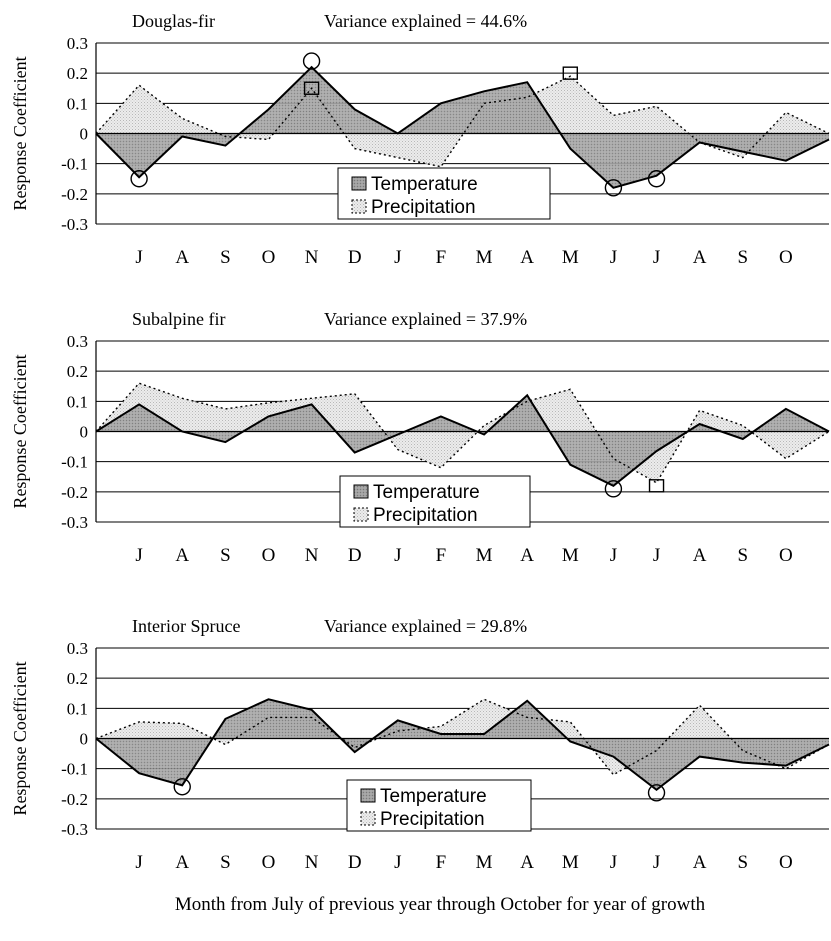 The width and height of the screenshot is (831, 941). Describe the element at coordinates (425, 626) in the screenshot. I see `chart-subtitle: Variance explained = 29.8%` at that location.